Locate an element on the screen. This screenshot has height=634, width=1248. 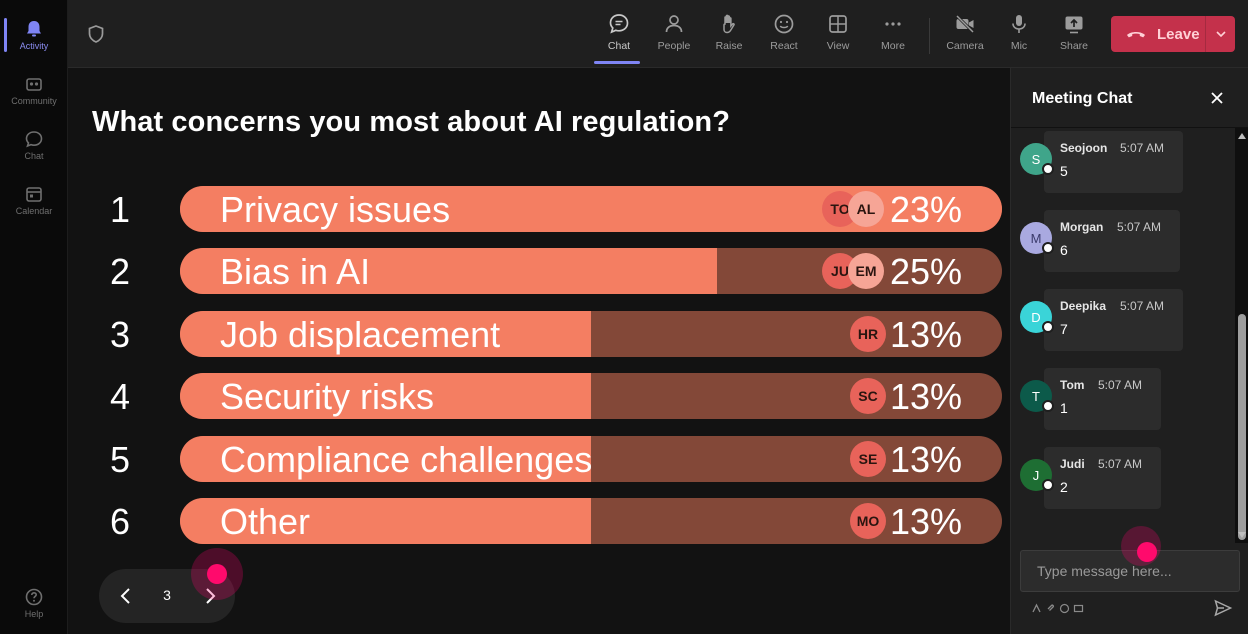
voter-avatar: SC is located at coordinates (868, 396).